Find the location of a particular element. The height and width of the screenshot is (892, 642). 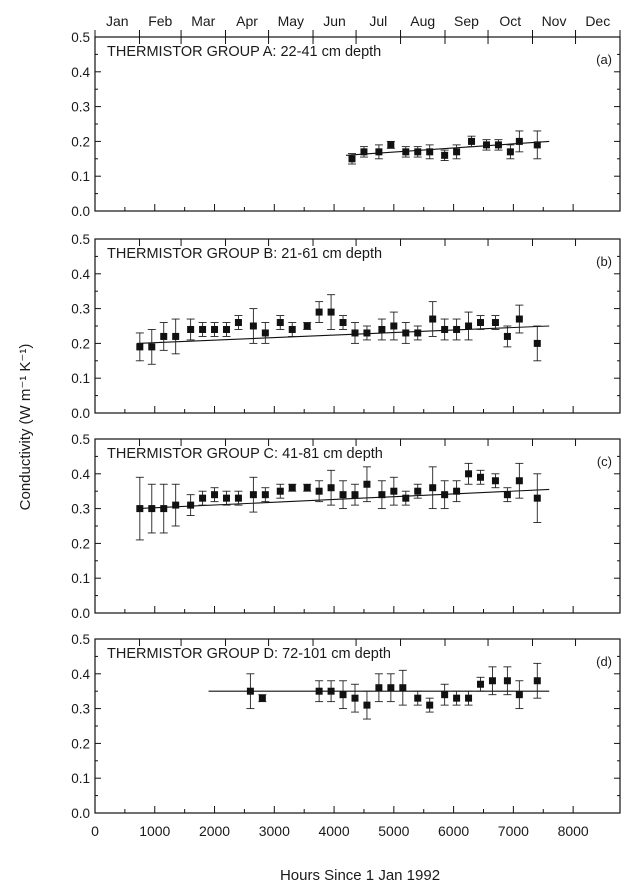

month-label-jan: Jan is located at coordinates (117, 21).